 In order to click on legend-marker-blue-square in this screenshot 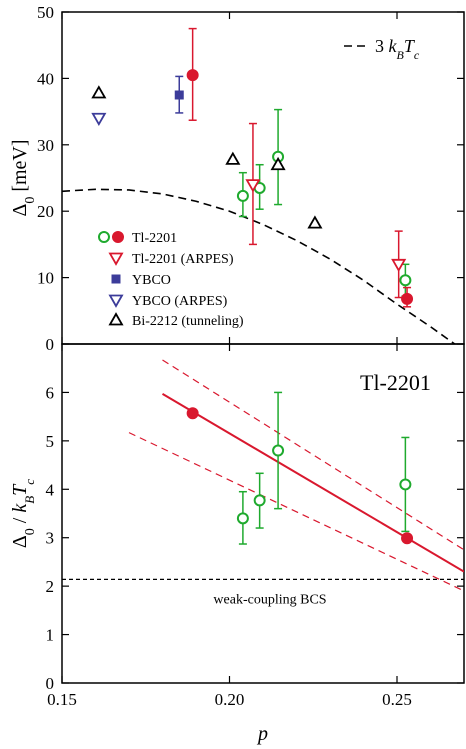, I will do `click(116, 279)`.